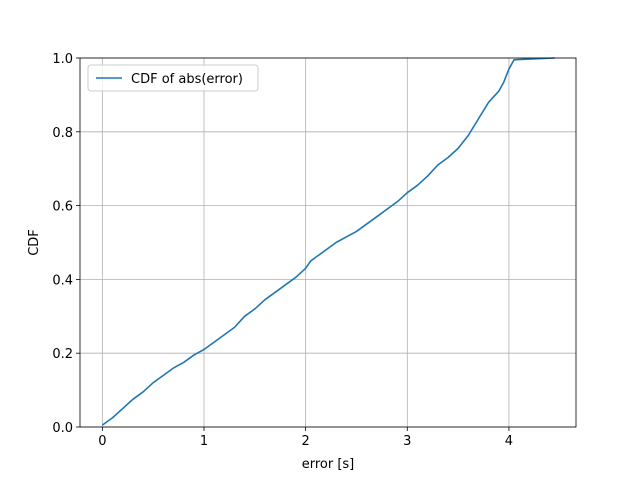 The image size is (640, 480). What do you see at coordinates (509, 441) in the screenshot?
I see `x-tick-label: 4` at bounding box center [509, 441].